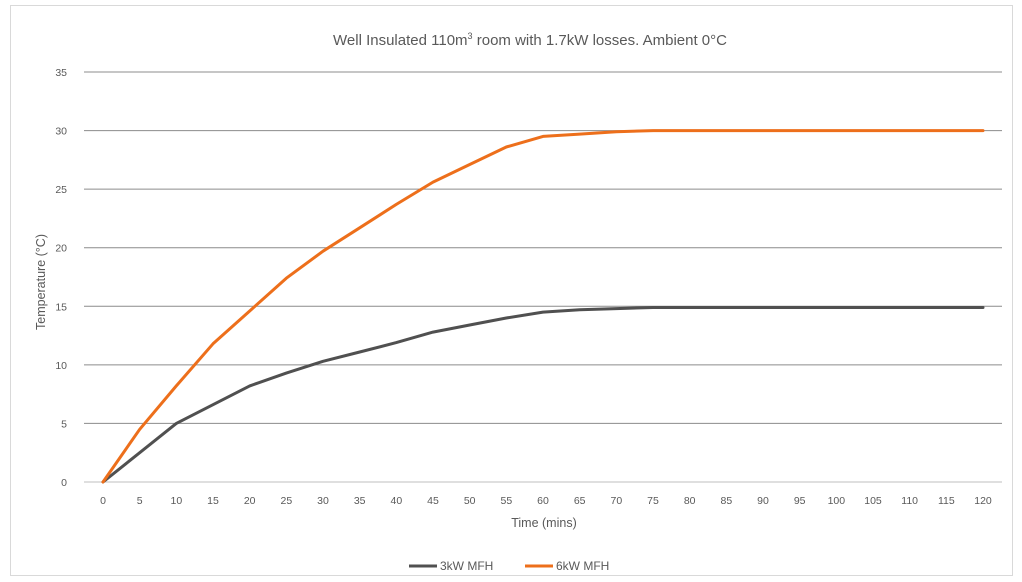 The image size is (1022, 582). Describe the element at coordinates (61, 73) in the screenshot. I see `y-tick-label: 35` at that location.